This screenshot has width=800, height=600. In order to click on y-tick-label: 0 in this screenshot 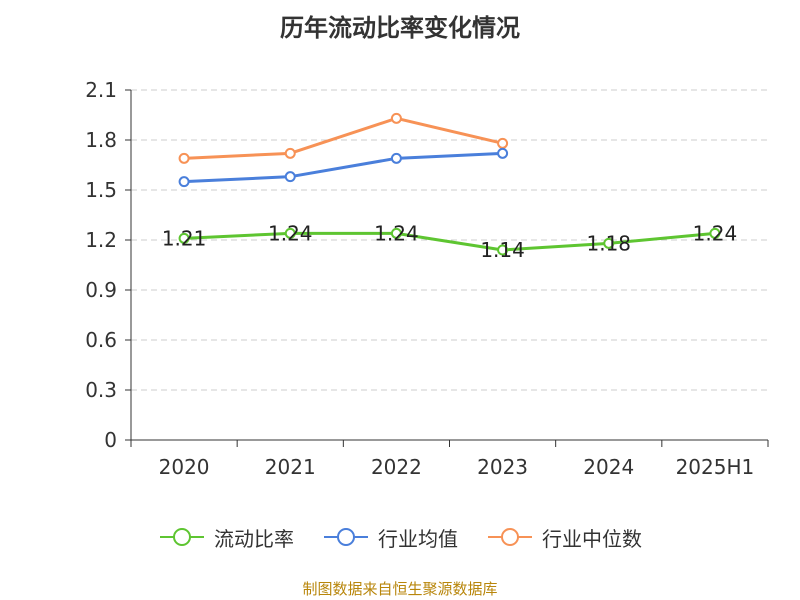, I will do `click(110, 440)`.